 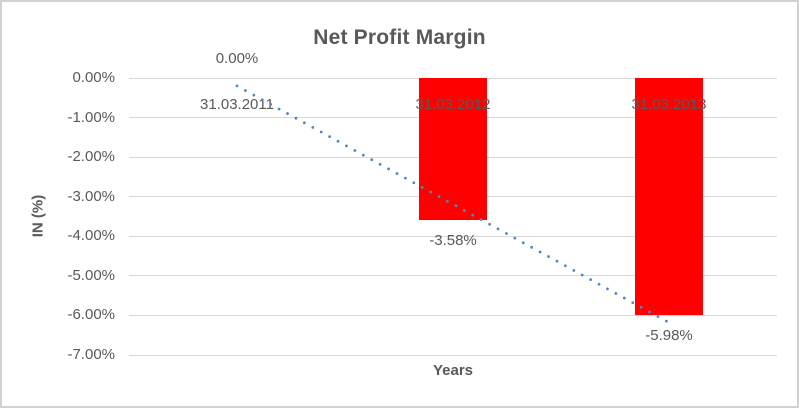 What do you see at coordinates (91, 196) in the screenshot?
I see `y-tick-label: -3.00%` at bounding box center [91, 196].